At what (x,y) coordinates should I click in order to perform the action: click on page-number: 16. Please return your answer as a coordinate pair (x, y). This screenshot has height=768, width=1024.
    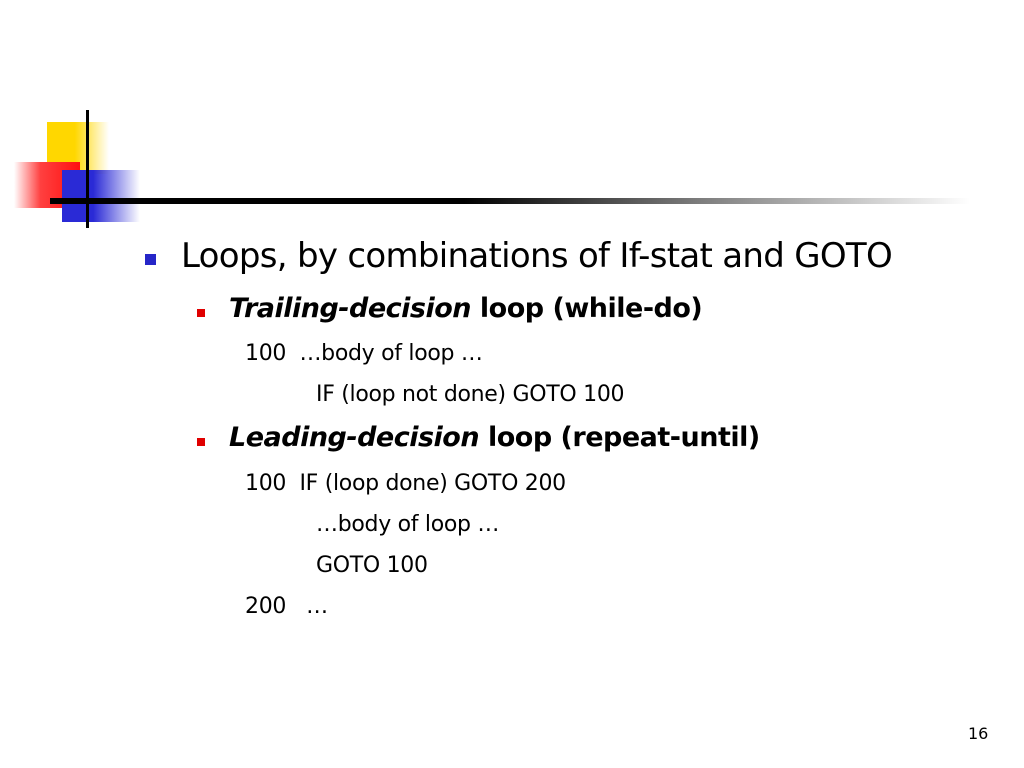
    Looking at the image, I should click on (978, 733).